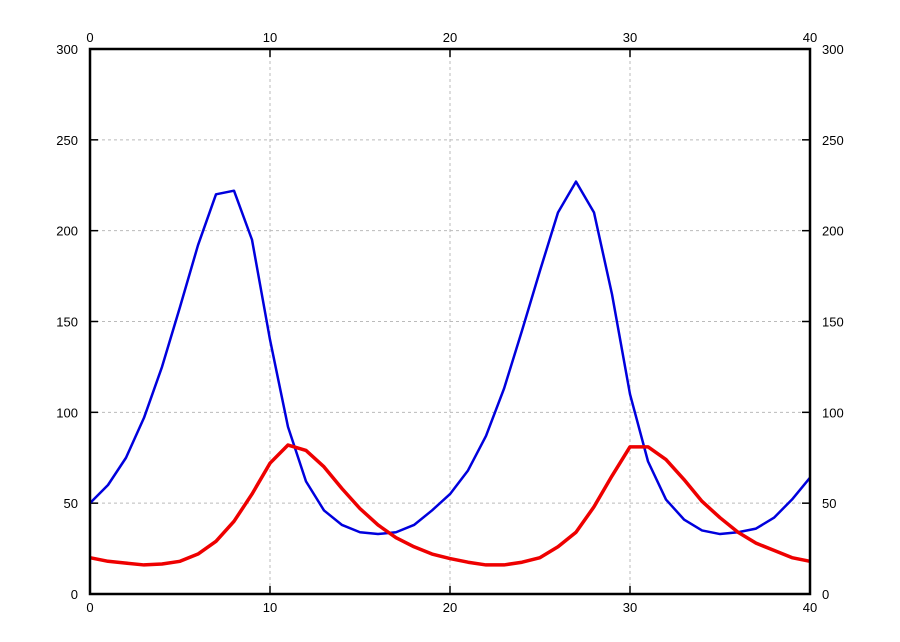  I want to click on x-tick-label: 30, so click(630, 607).